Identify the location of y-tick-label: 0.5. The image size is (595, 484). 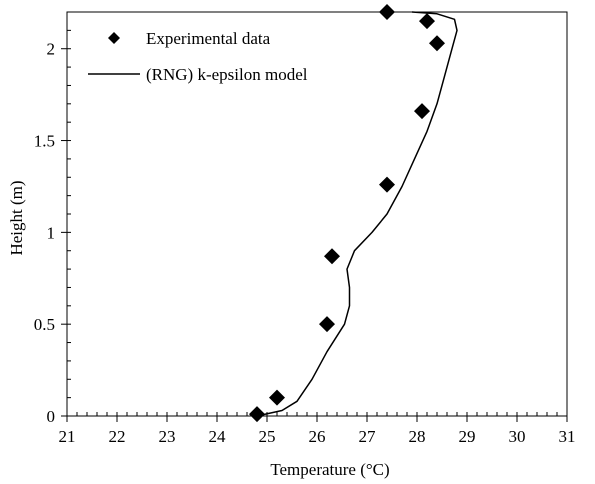
(44, 324).